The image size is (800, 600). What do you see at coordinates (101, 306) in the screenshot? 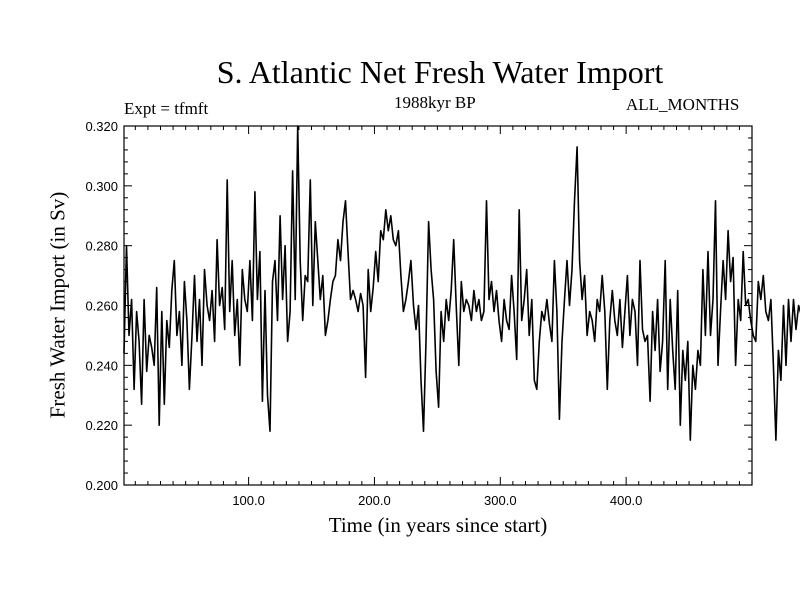
I see `y-tick-label: 0.260` at bounding box center [101, 306].